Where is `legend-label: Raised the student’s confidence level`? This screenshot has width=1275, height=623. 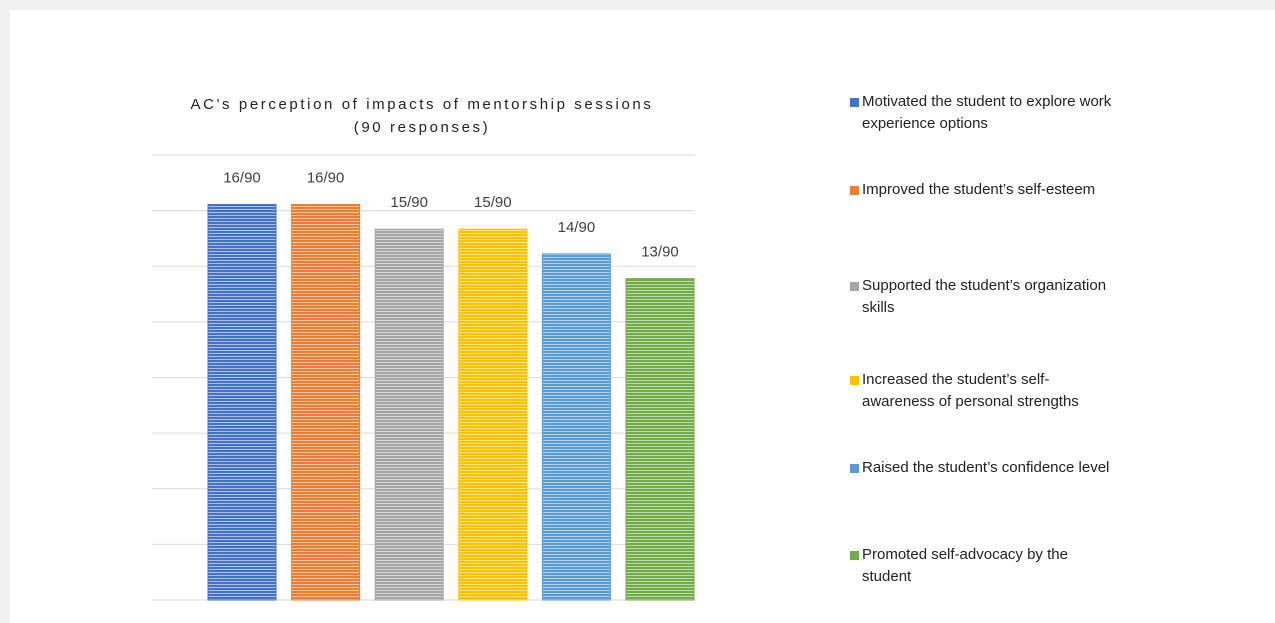 legend-label: Raised the student’s confidence level is located at coordinates (986, 467).